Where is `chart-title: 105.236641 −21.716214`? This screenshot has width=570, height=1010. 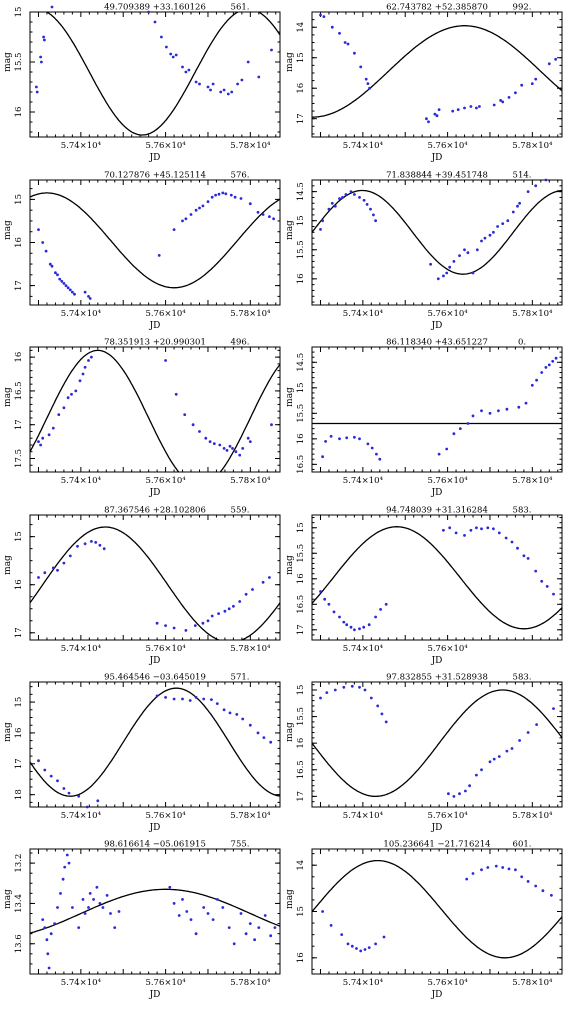
chart-title: 105.236641 −21.716214 is located at coordinates (436, 845).